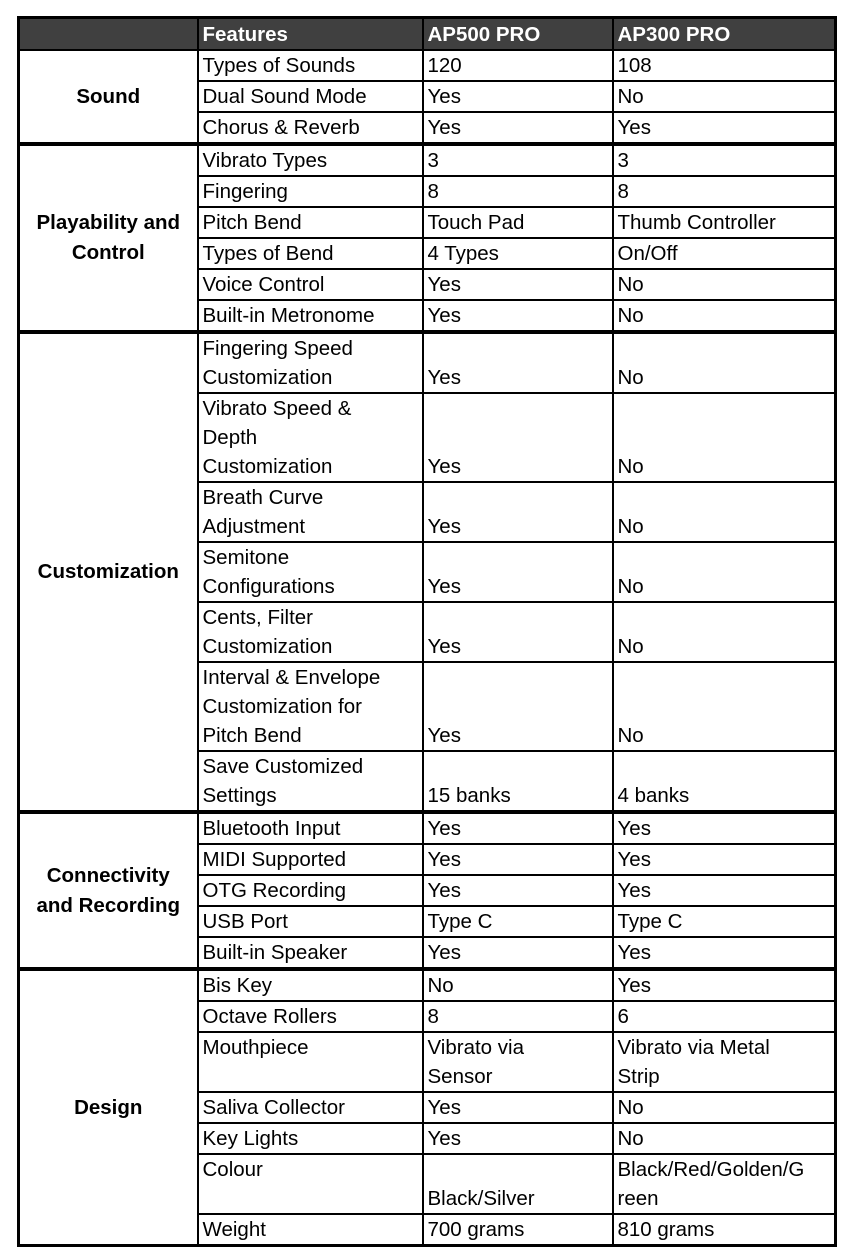 This screenshot has width=850, height=1247. What do you see at coordinates (517, 1230) in the screenshot?
I see `ap500-cell: 700 grams` at bounding box center [517, 1230].